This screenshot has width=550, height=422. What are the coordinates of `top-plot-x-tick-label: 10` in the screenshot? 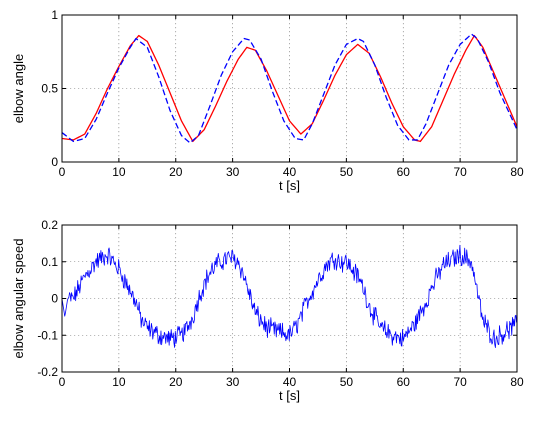 It's located at (119, 172).